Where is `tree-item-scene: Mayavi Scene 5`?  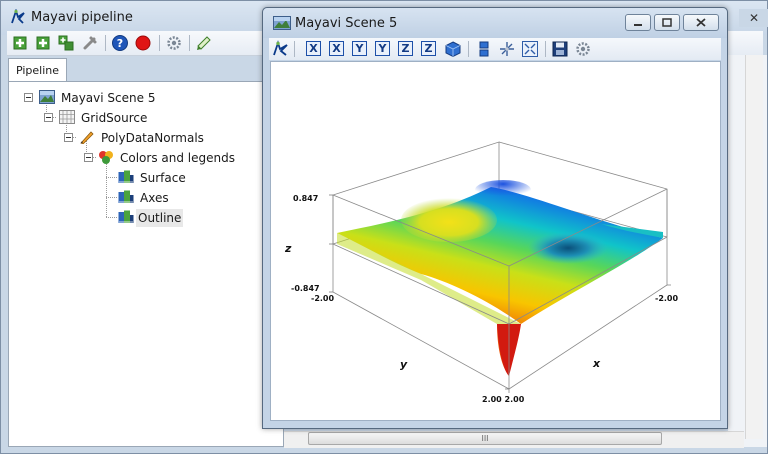
tree-item-scene: Mayavi Scene 5 is located at coordinates (98, 97).